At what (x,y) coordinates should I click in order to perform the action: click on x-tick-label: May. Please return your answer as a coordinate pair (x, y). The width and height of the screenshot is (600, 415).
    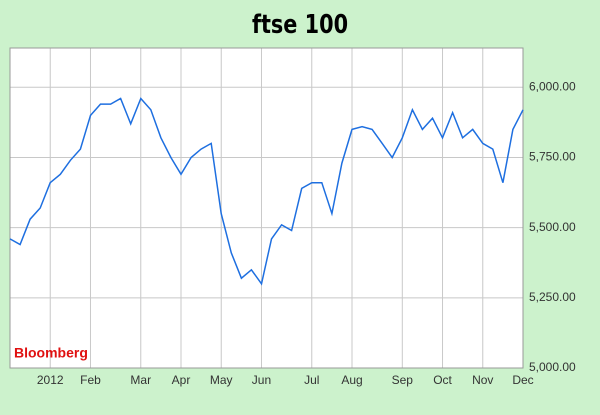
    Looking at the image, I should click on (221, 380).